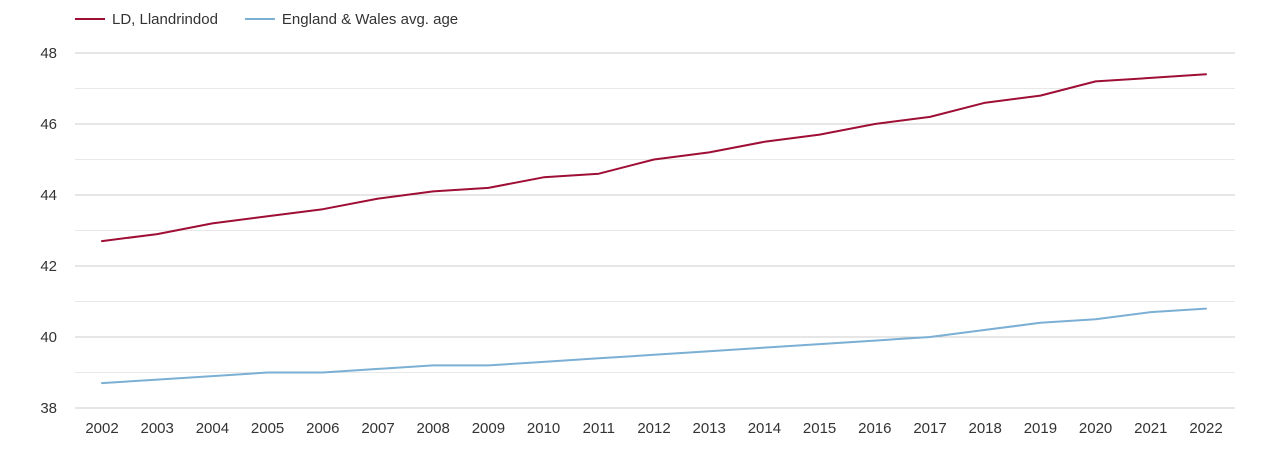 This screenshot has width=1270, height=450. What do you see at coordinates (377, 428) in the screenshot?
I see `x-tick-label: 2007` at bounding box center [377, 428].